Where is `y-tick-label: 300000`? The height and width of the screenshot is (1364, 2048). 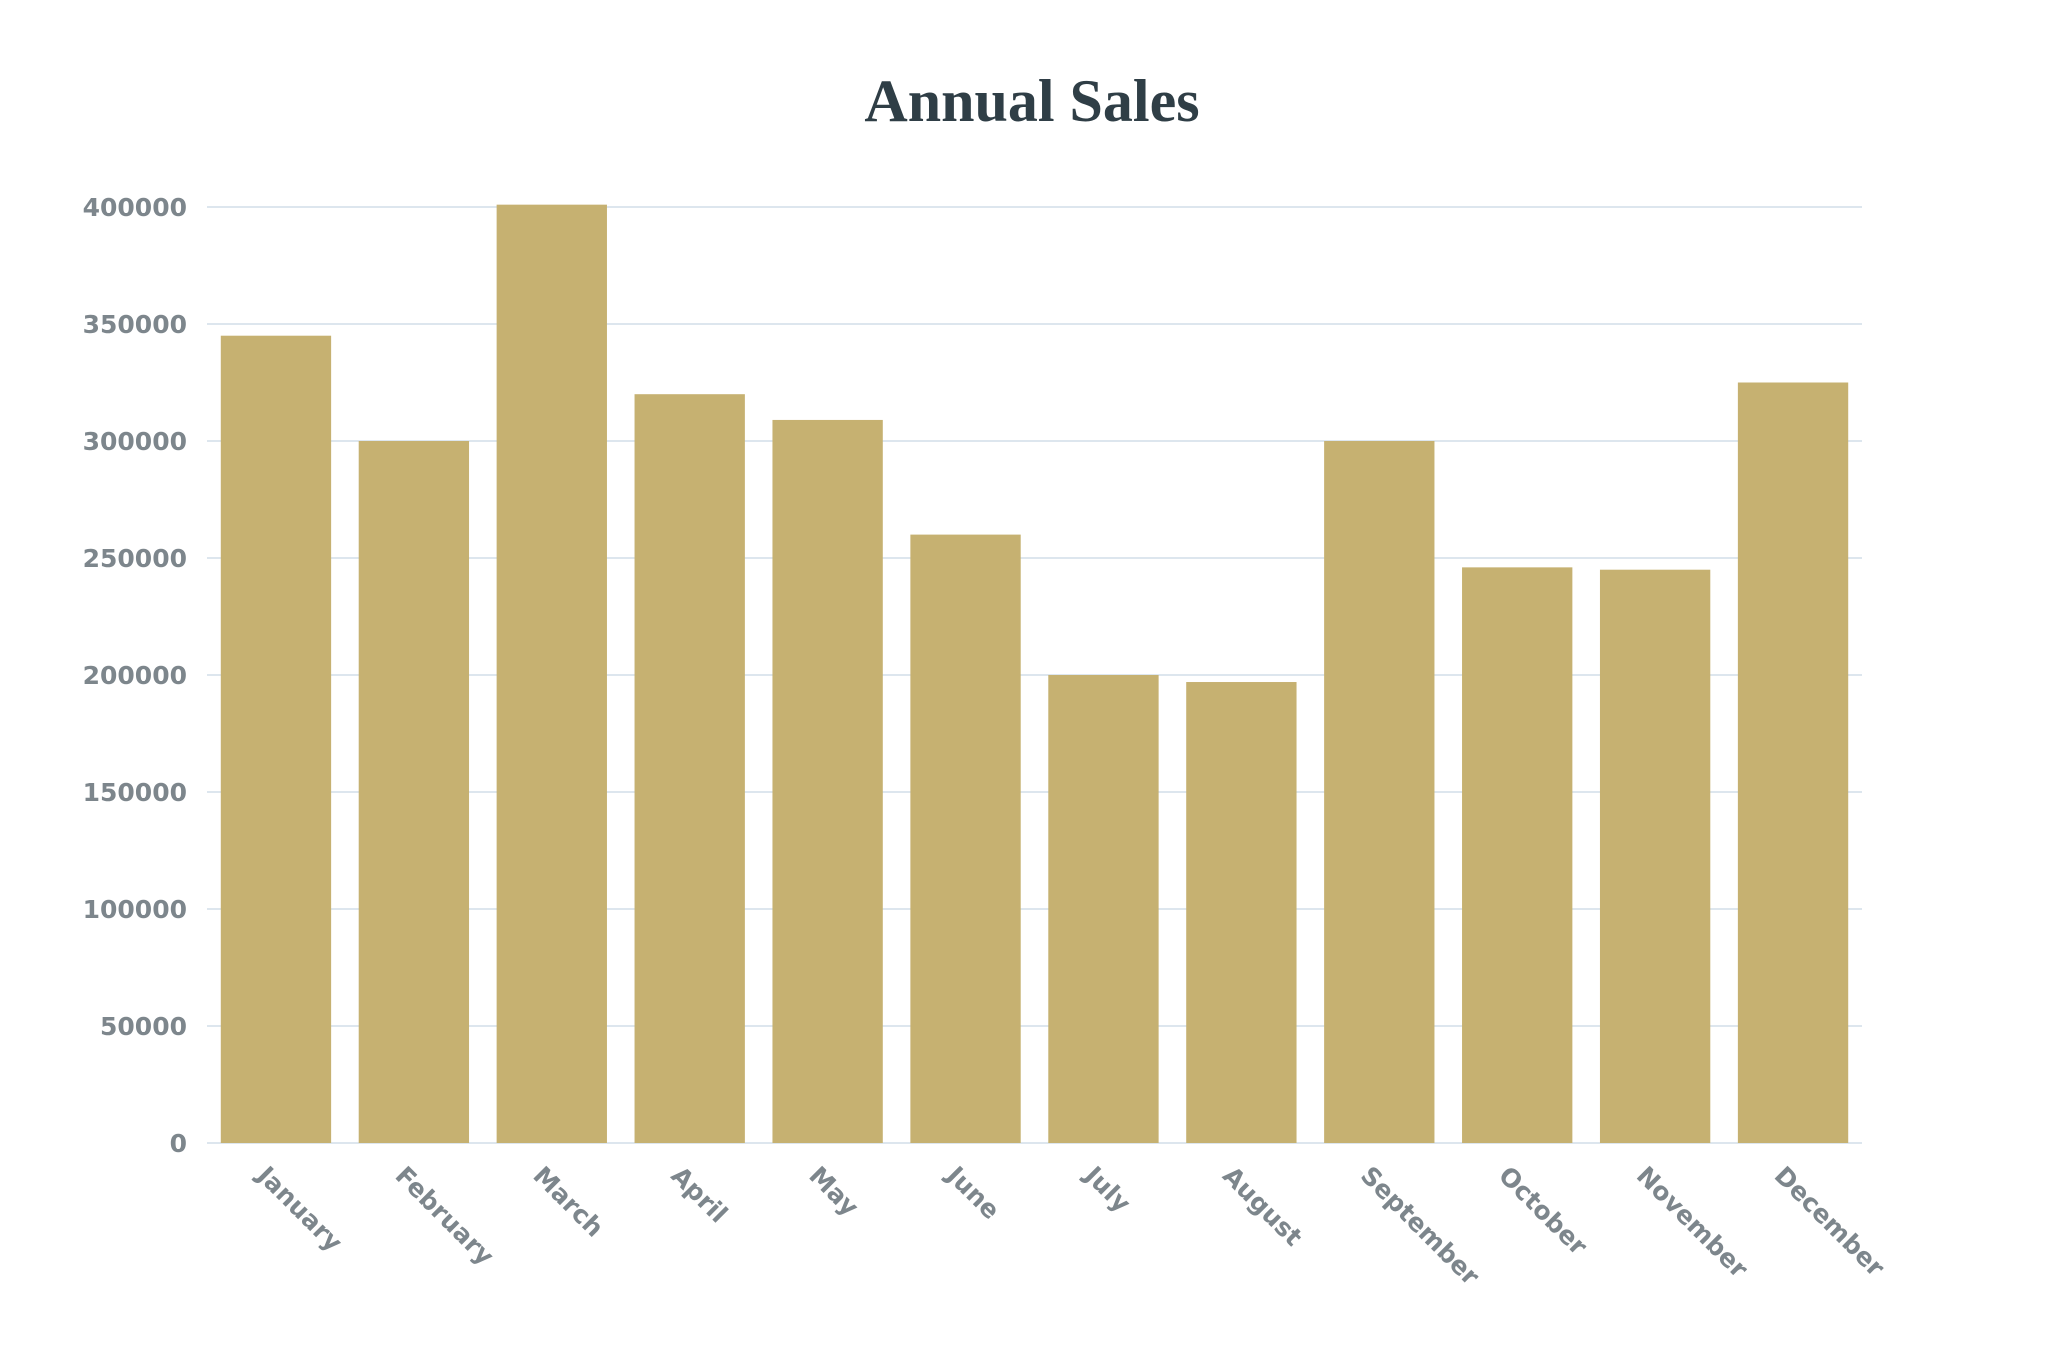 y-tick-label: 300000 is located at coordinates (135, 441).